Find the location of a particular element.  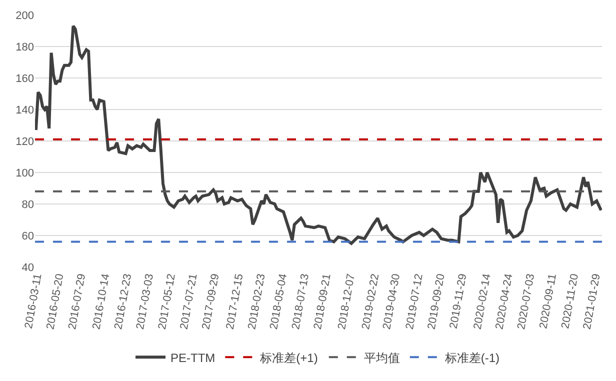

x-tick-label: 2018-07-13 is located at coordinates (301, 301).